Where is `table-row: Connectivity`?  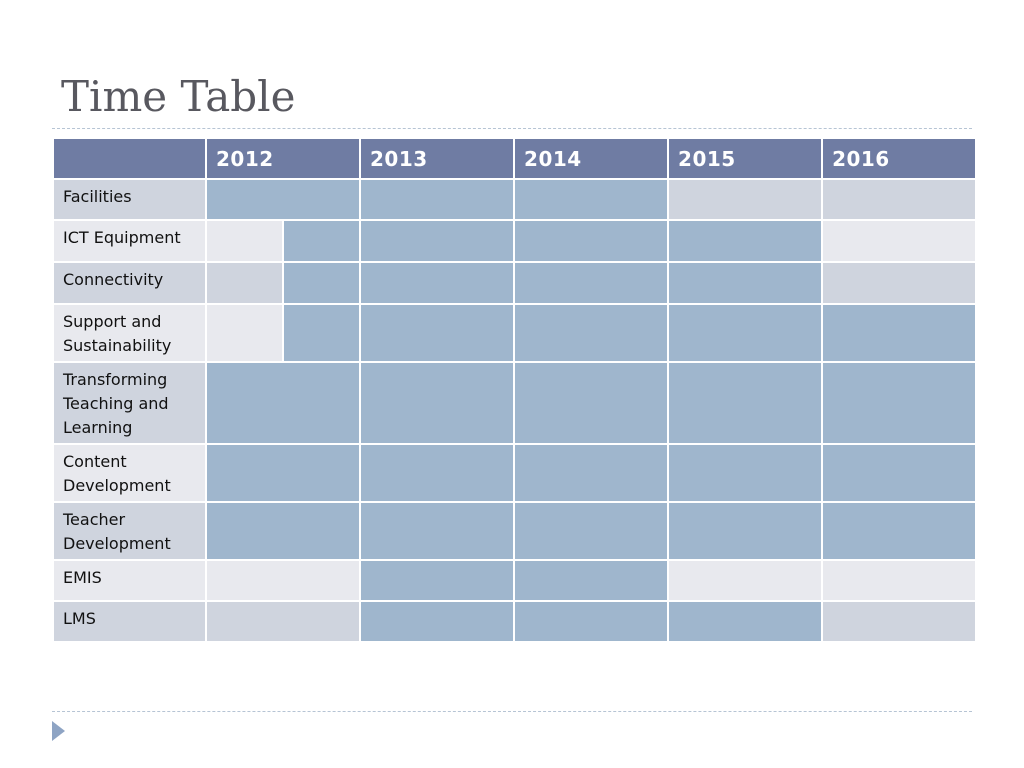 table-row: Connectivity is located at coordinates (515, 283).